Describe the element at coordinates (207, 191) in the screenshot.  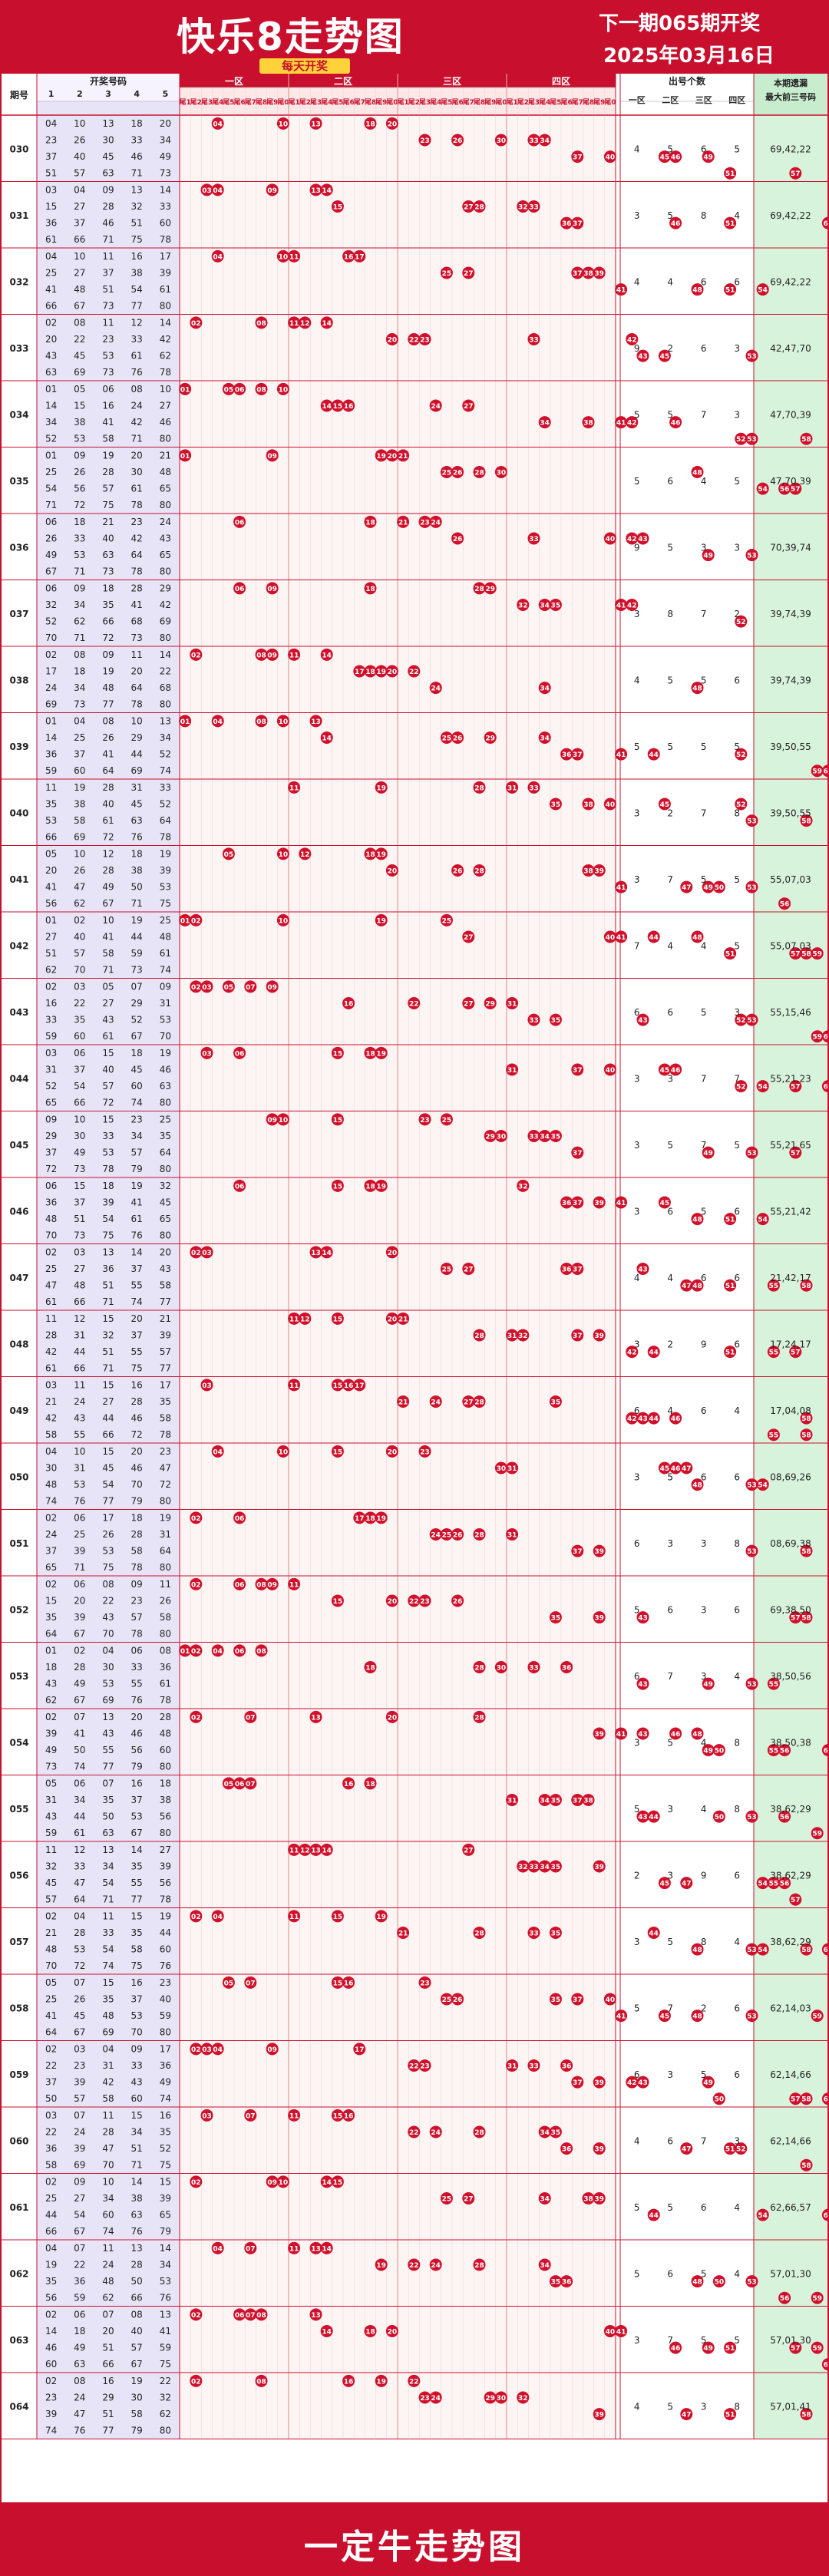
I see `number-ball-label: 03` at that location.